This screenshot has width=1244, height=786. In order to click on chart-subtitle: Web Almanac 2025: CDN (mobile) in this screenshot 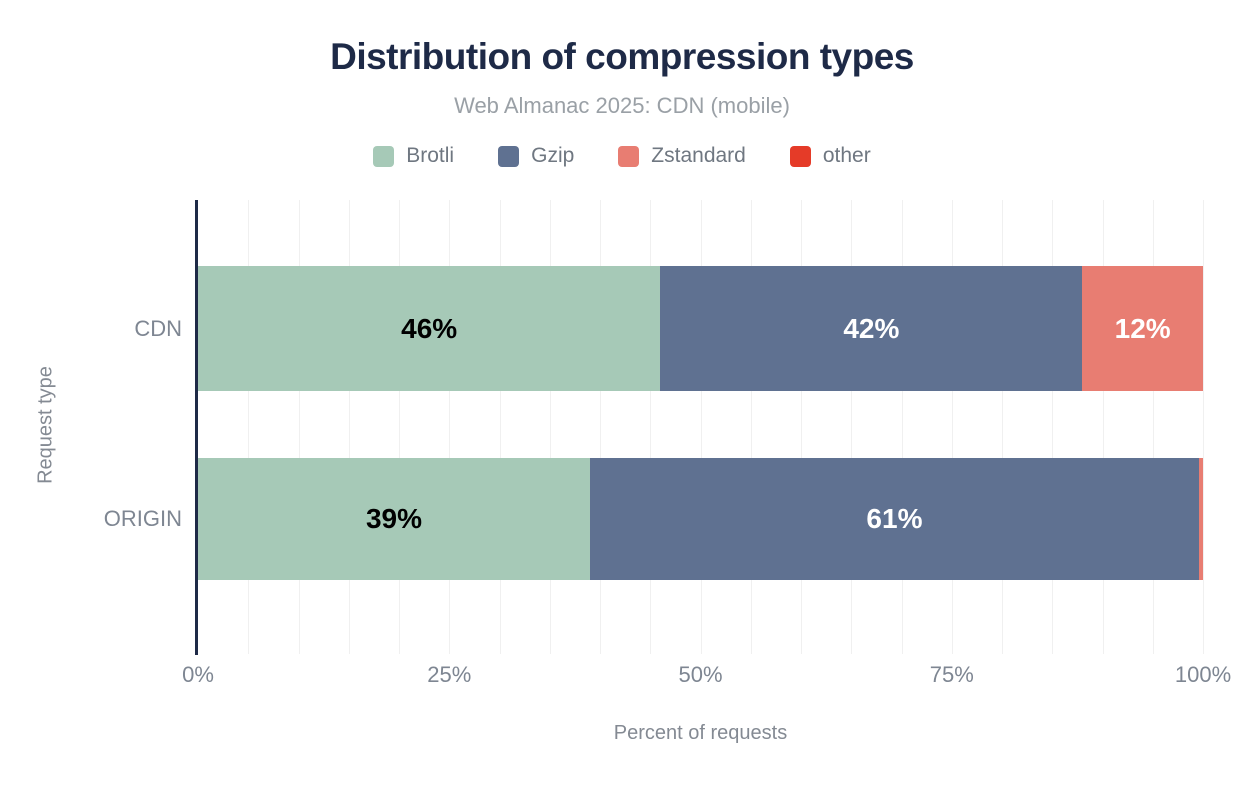, I will do `click(622, 105)`.